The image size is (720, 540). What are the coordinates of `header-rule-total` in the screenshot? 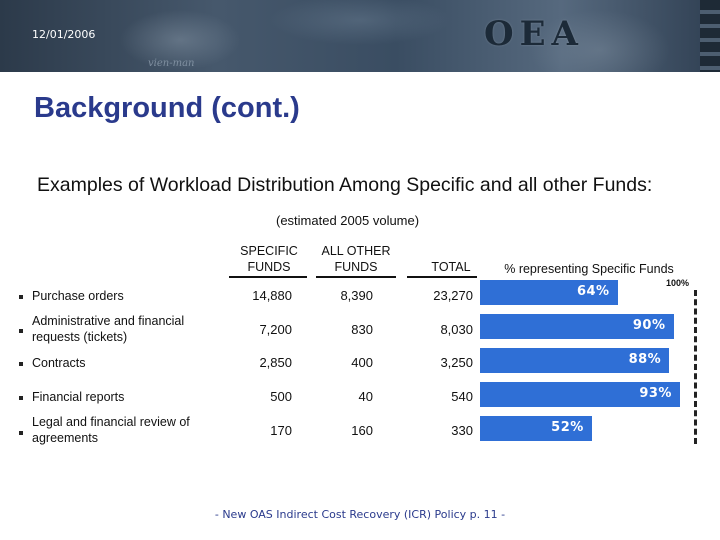 It's located at (442, 277).